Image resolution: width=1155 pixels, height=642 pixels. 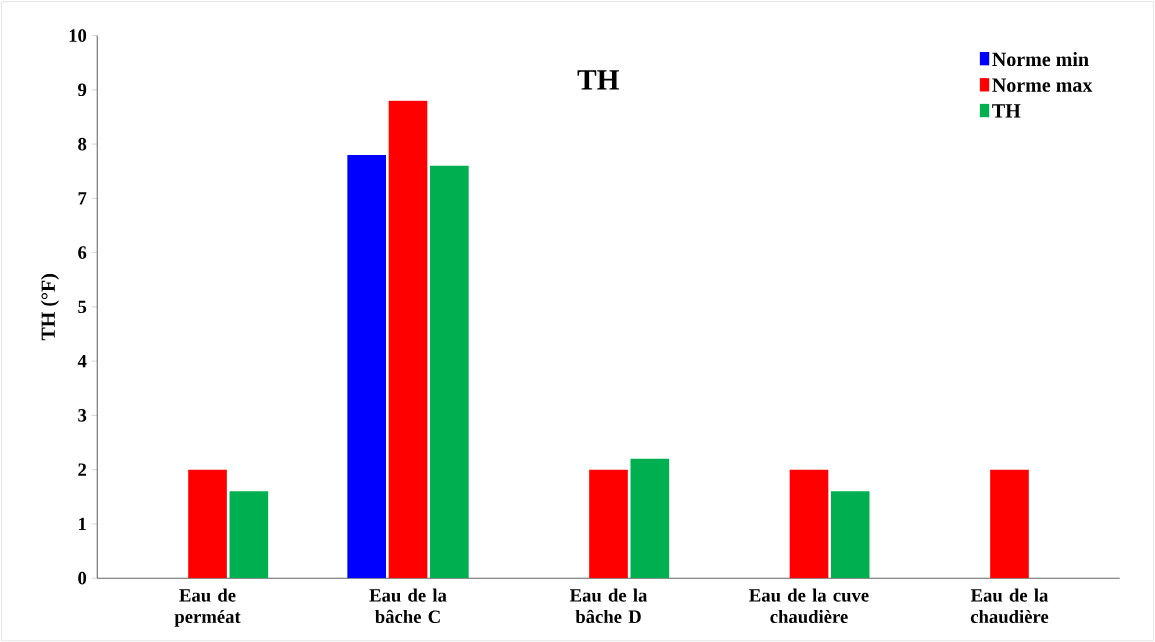 I want to click on x-tick-label: Eau de la cuve chaudière, so click(x=809, y=605).